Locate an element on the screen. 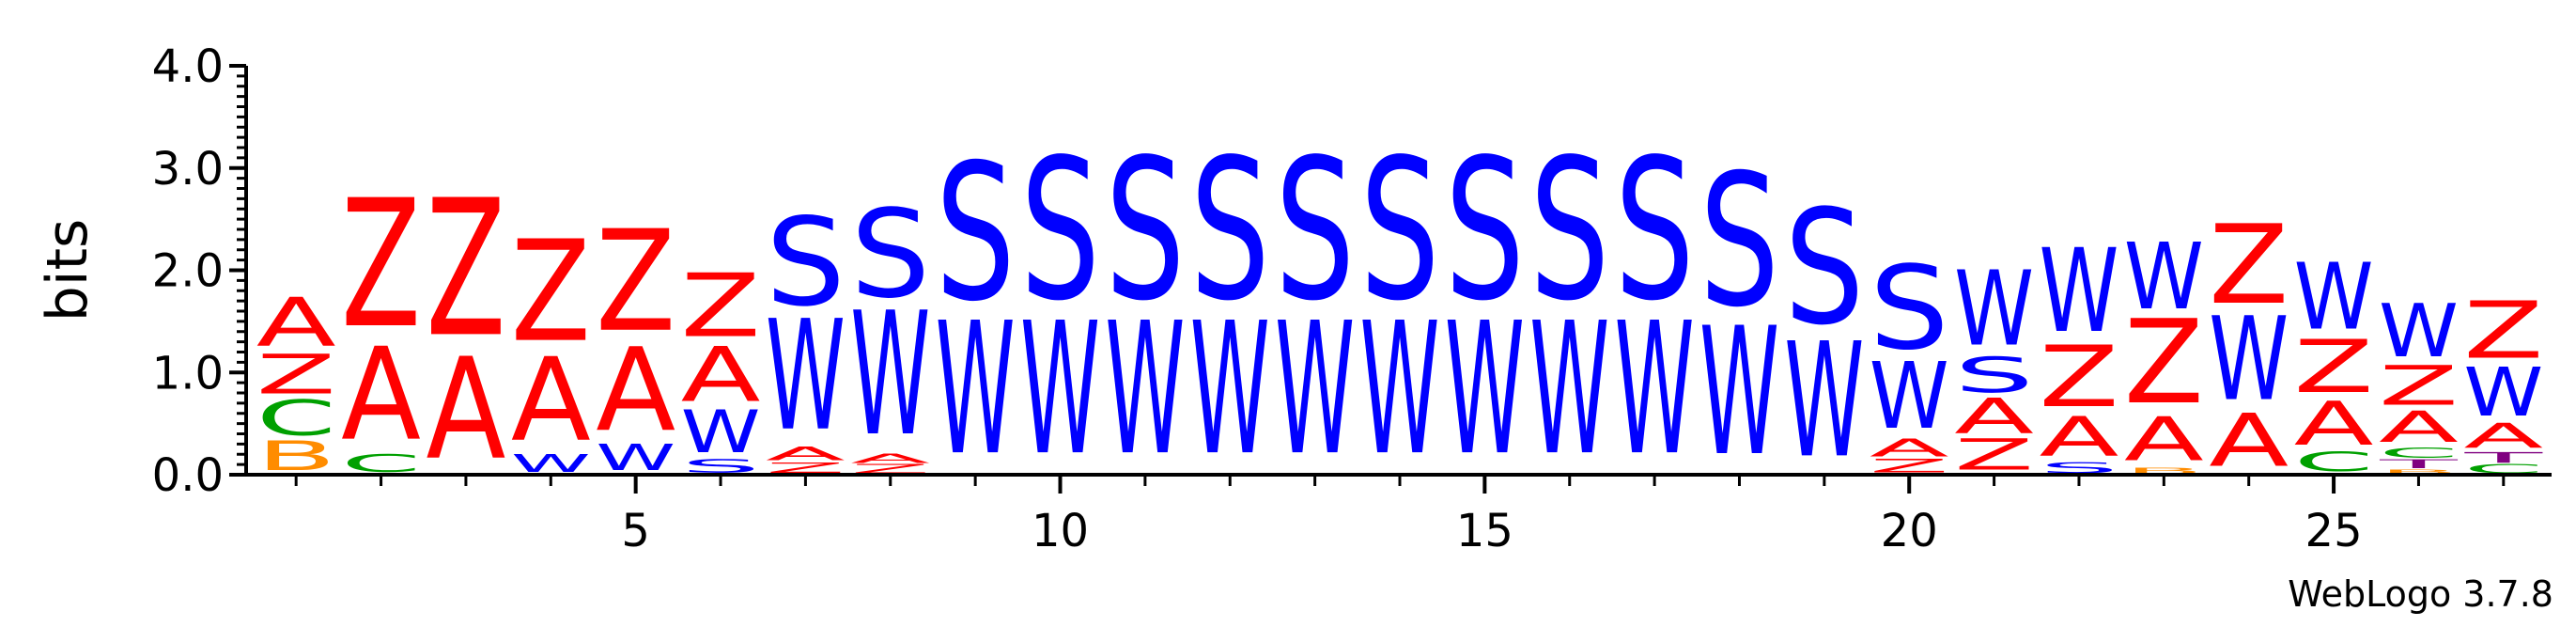  y-axis: 0.0 1.0 2.0 3.0 4.0 is located at coordinates (199, 271).